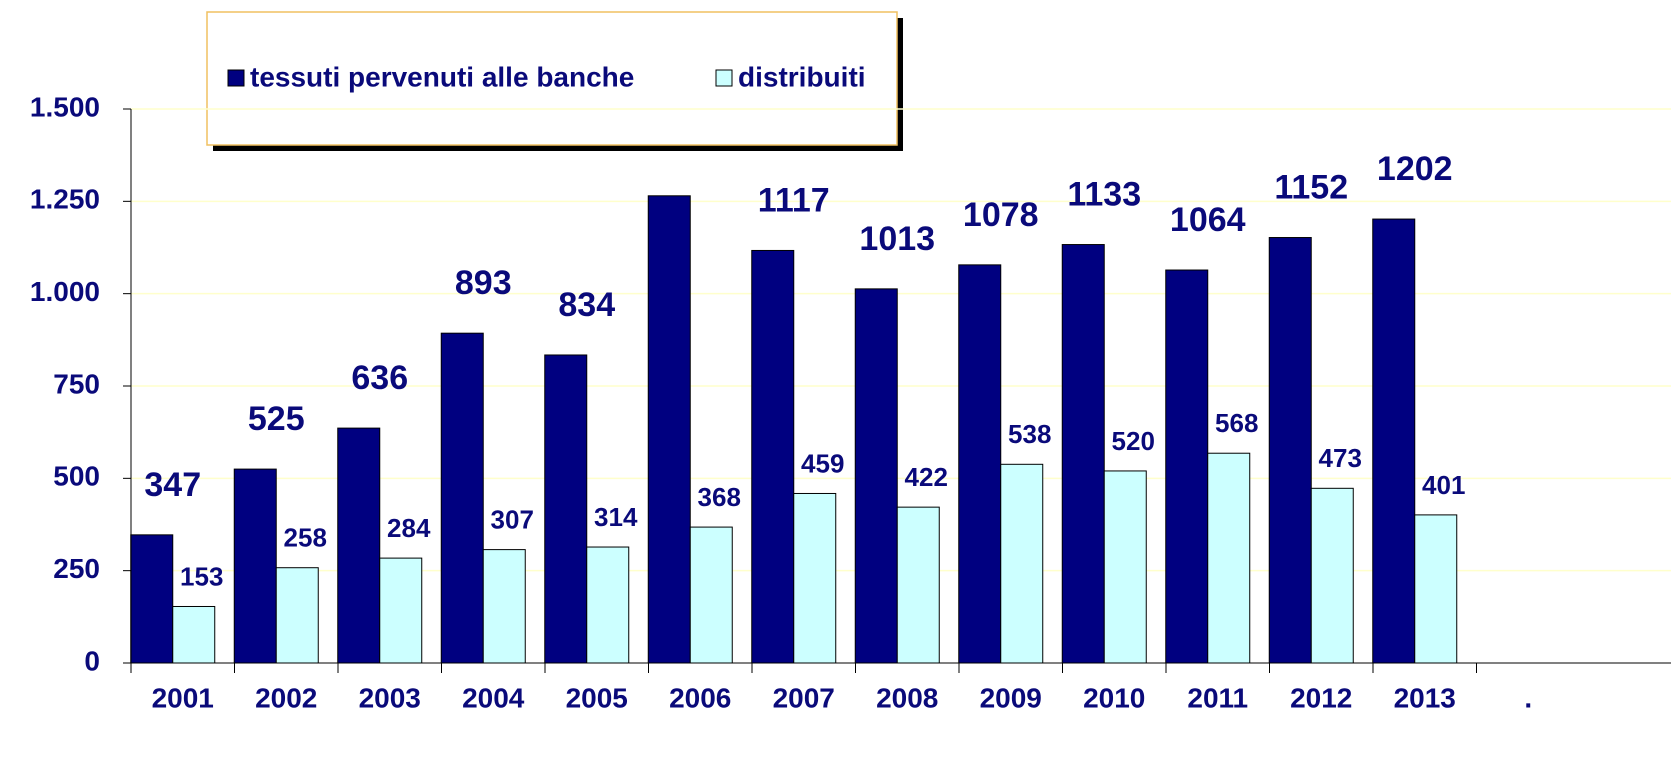  I want to click on x-tick-label: 2005, so click(597, 697).